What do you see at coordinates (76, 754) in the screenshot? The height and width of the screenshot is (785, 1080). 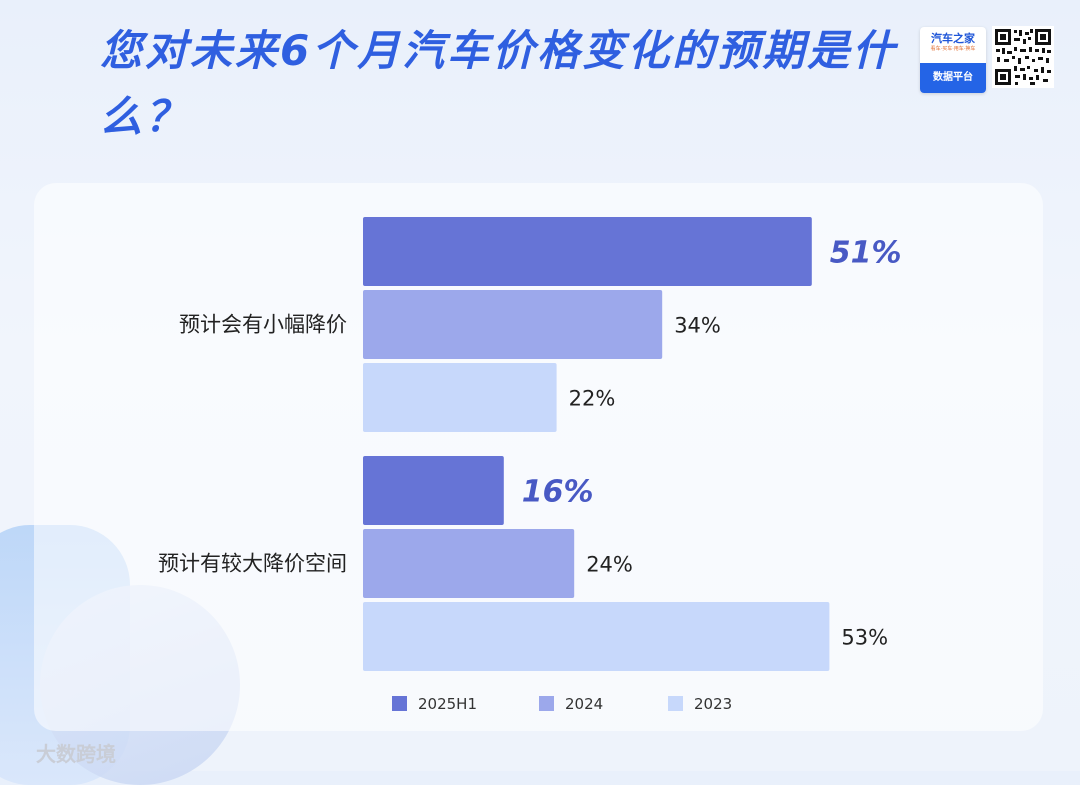 I see `watermark: 大数跨境` at bounding box center [76, 754].